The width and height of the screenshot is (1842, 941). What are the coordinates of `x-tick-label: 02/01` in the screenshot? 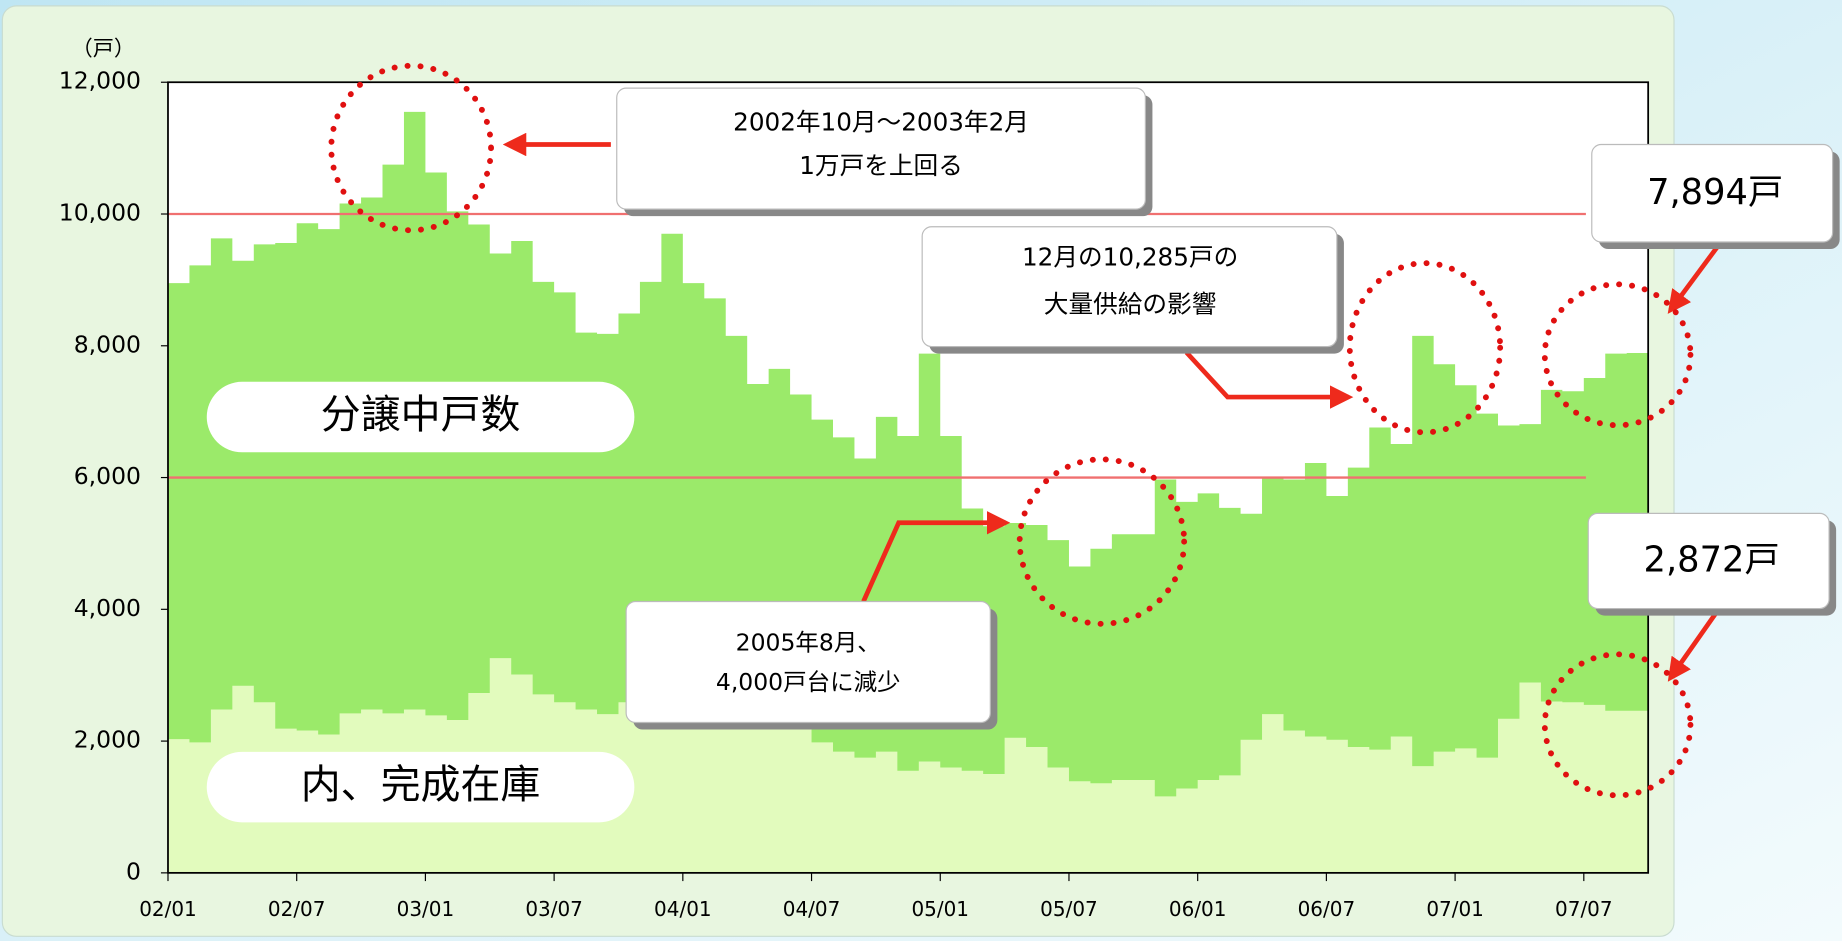 It's located at (168, 909).